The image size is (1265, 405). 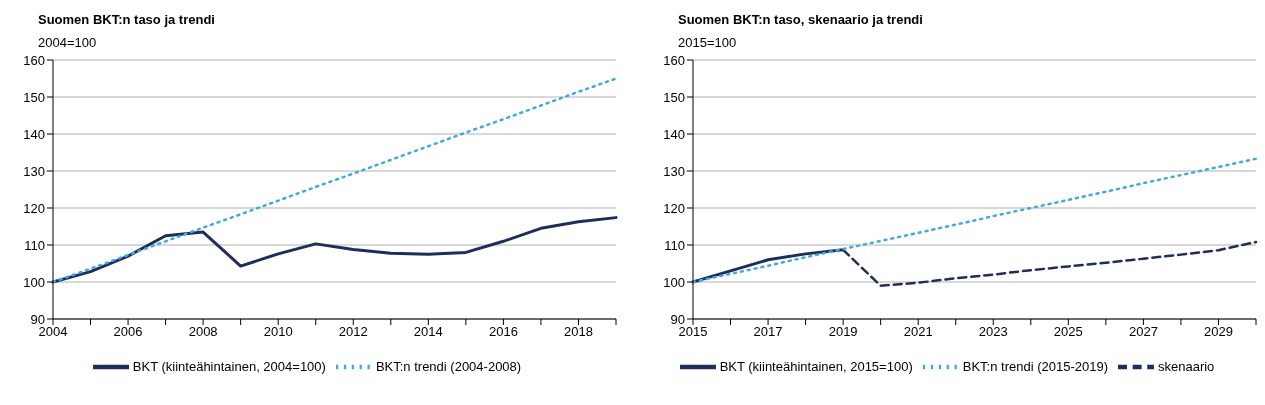 What do you see at coordinates (229, 367) in the screenshot?
I see `legend-label: BKT (kiinteähintainen, 2004=100)` at bounding box center [229, 367].